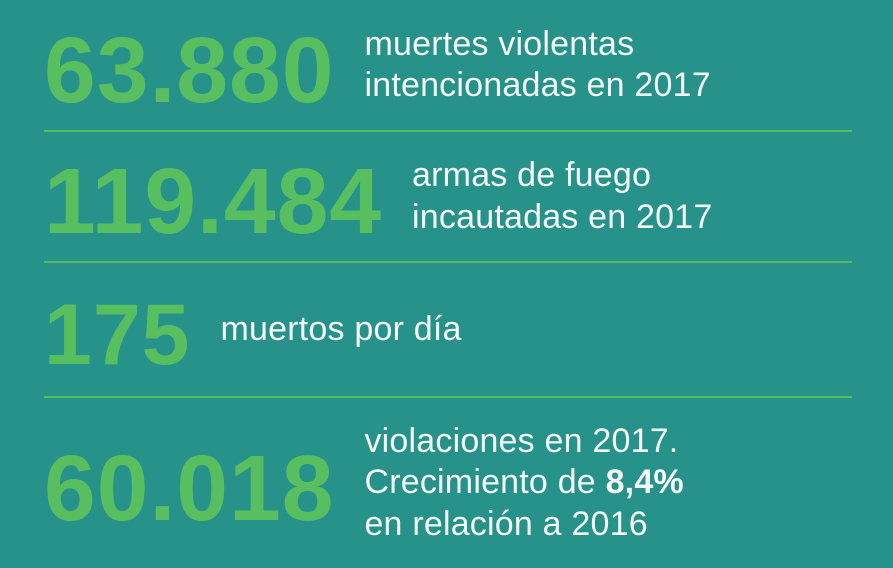 The height and width of the screenshot is (568, 893). Describe the element at coordinates (537, 64) in the screenshot. I see `stat-label: muertes violentas intencionadas en 2017` at that location.